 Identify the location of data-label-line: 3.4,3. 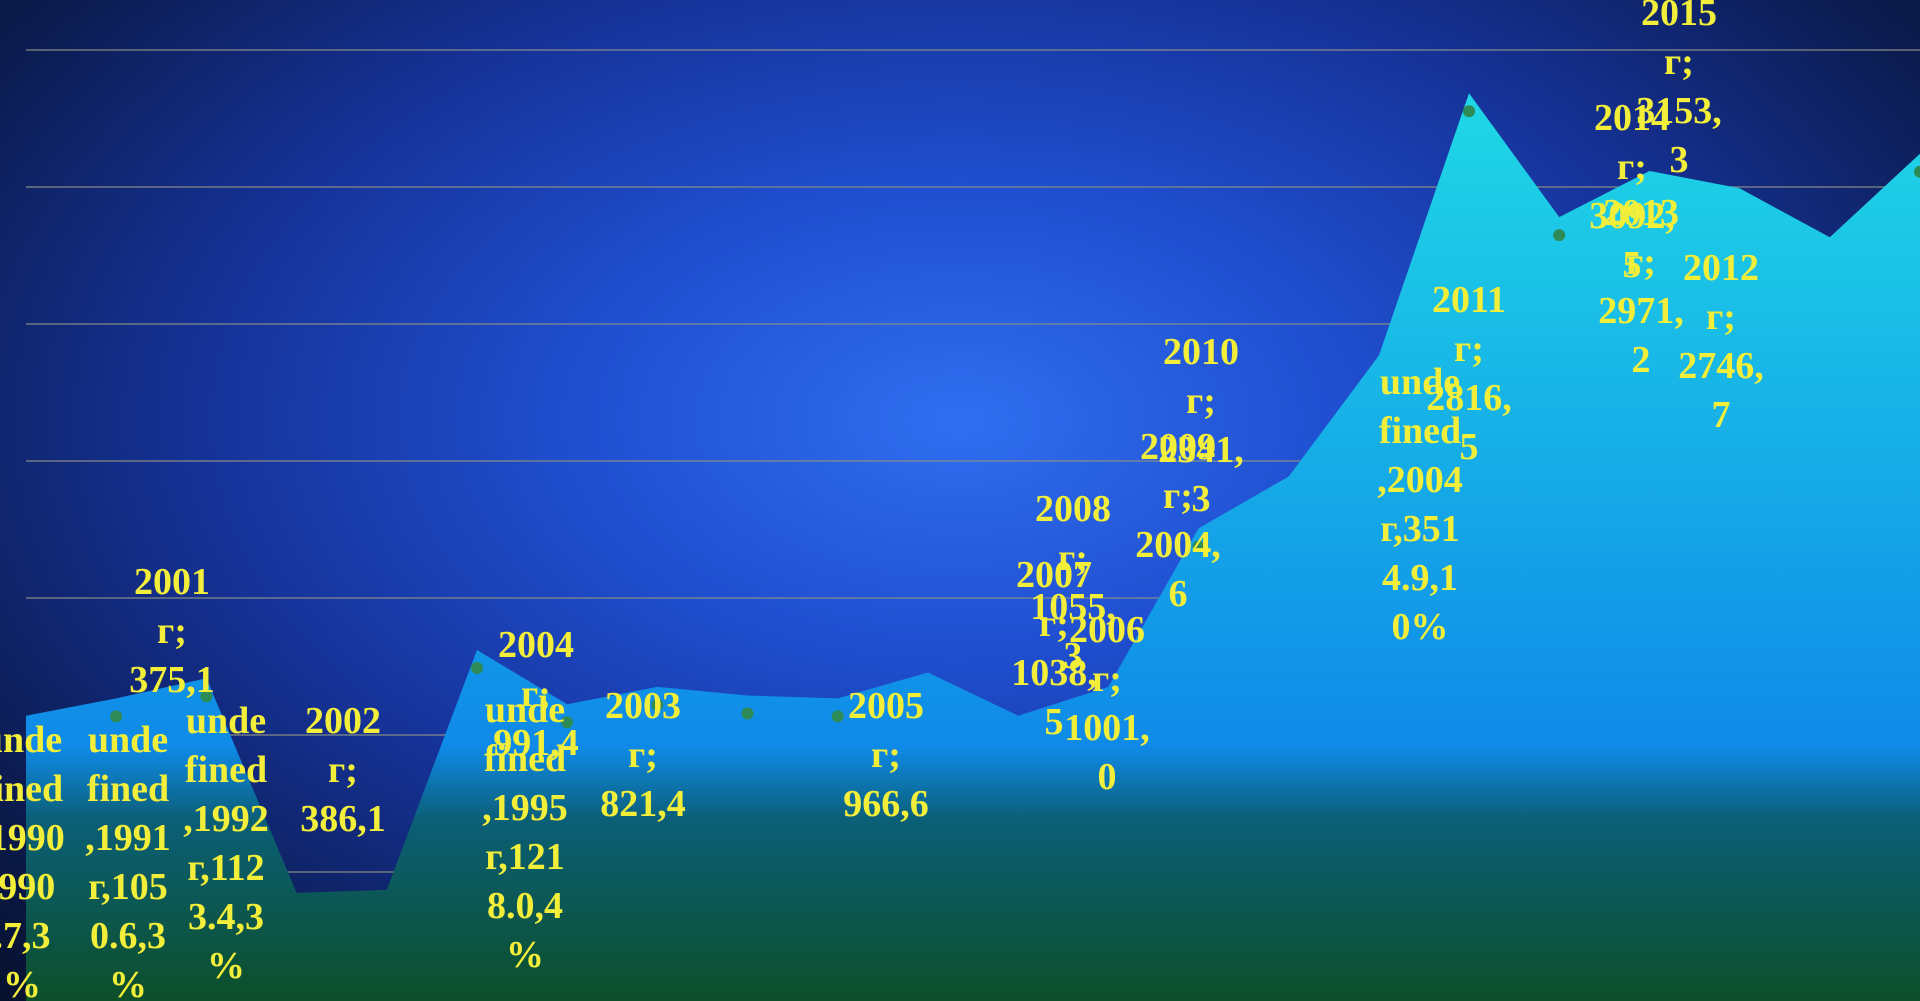
(226, 917).